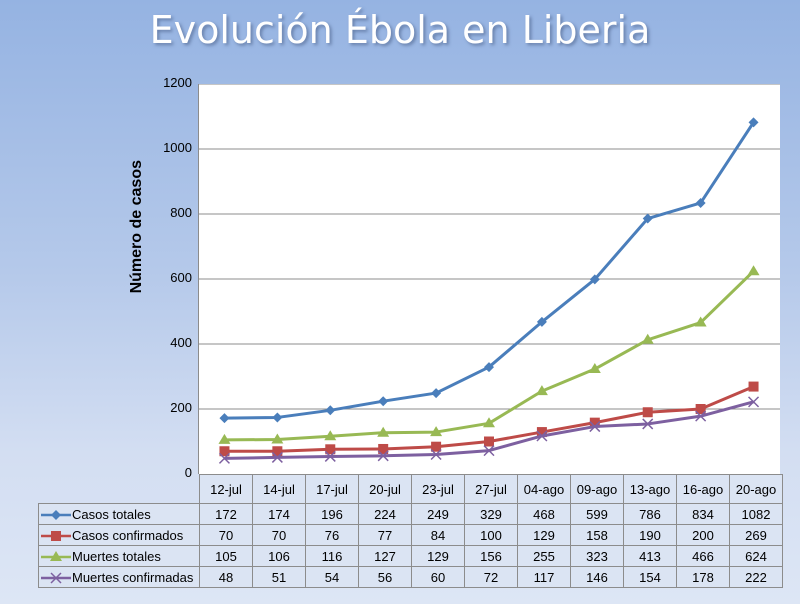 Image resolution: width=800 pixels, height=604 pixels. Describe the element at coordinates (119, 489) in the screenshot. I see `table-corner` at that location.